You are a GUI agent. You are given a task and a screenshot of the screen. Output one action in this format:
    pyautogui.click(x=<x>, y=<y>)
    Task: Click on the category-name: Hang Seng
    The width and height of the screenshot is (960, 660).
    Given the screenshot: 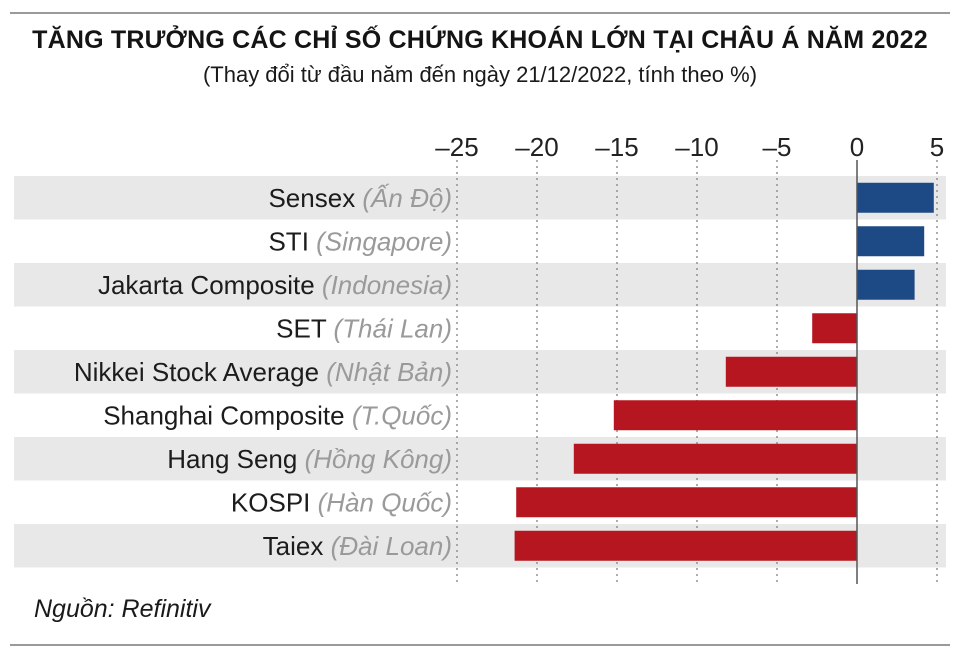 What is the action you would take?
    pyautogui.click(x=235, y=459)
    